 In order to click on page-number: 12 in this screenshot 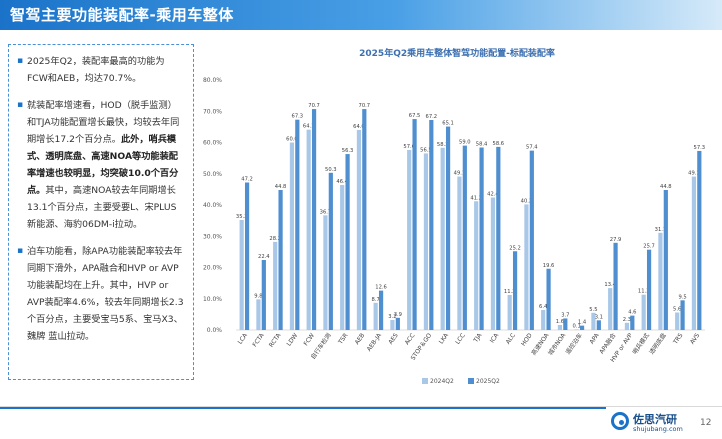, I will do `click(706, 423)`.